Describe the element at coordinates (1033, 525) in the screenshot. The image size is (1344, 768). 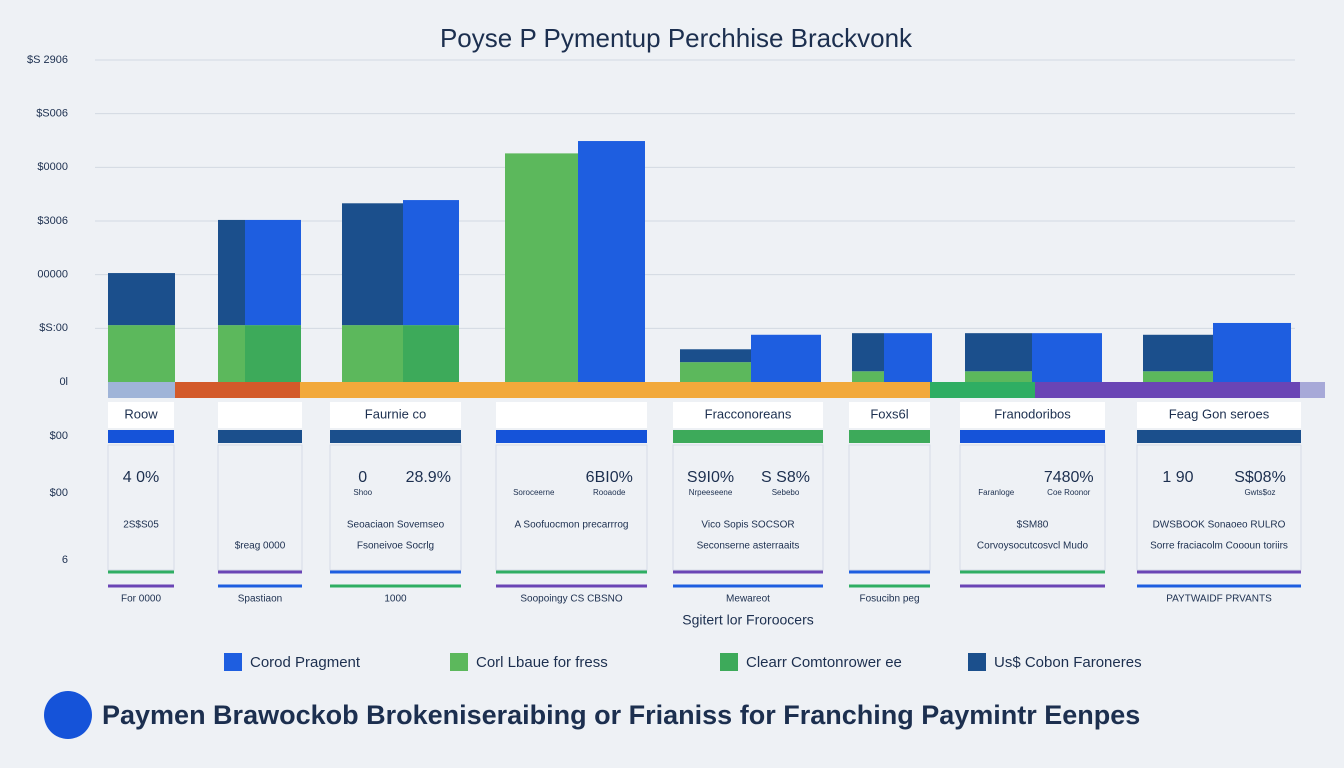
I see `panel-row: $SM80` at that location.